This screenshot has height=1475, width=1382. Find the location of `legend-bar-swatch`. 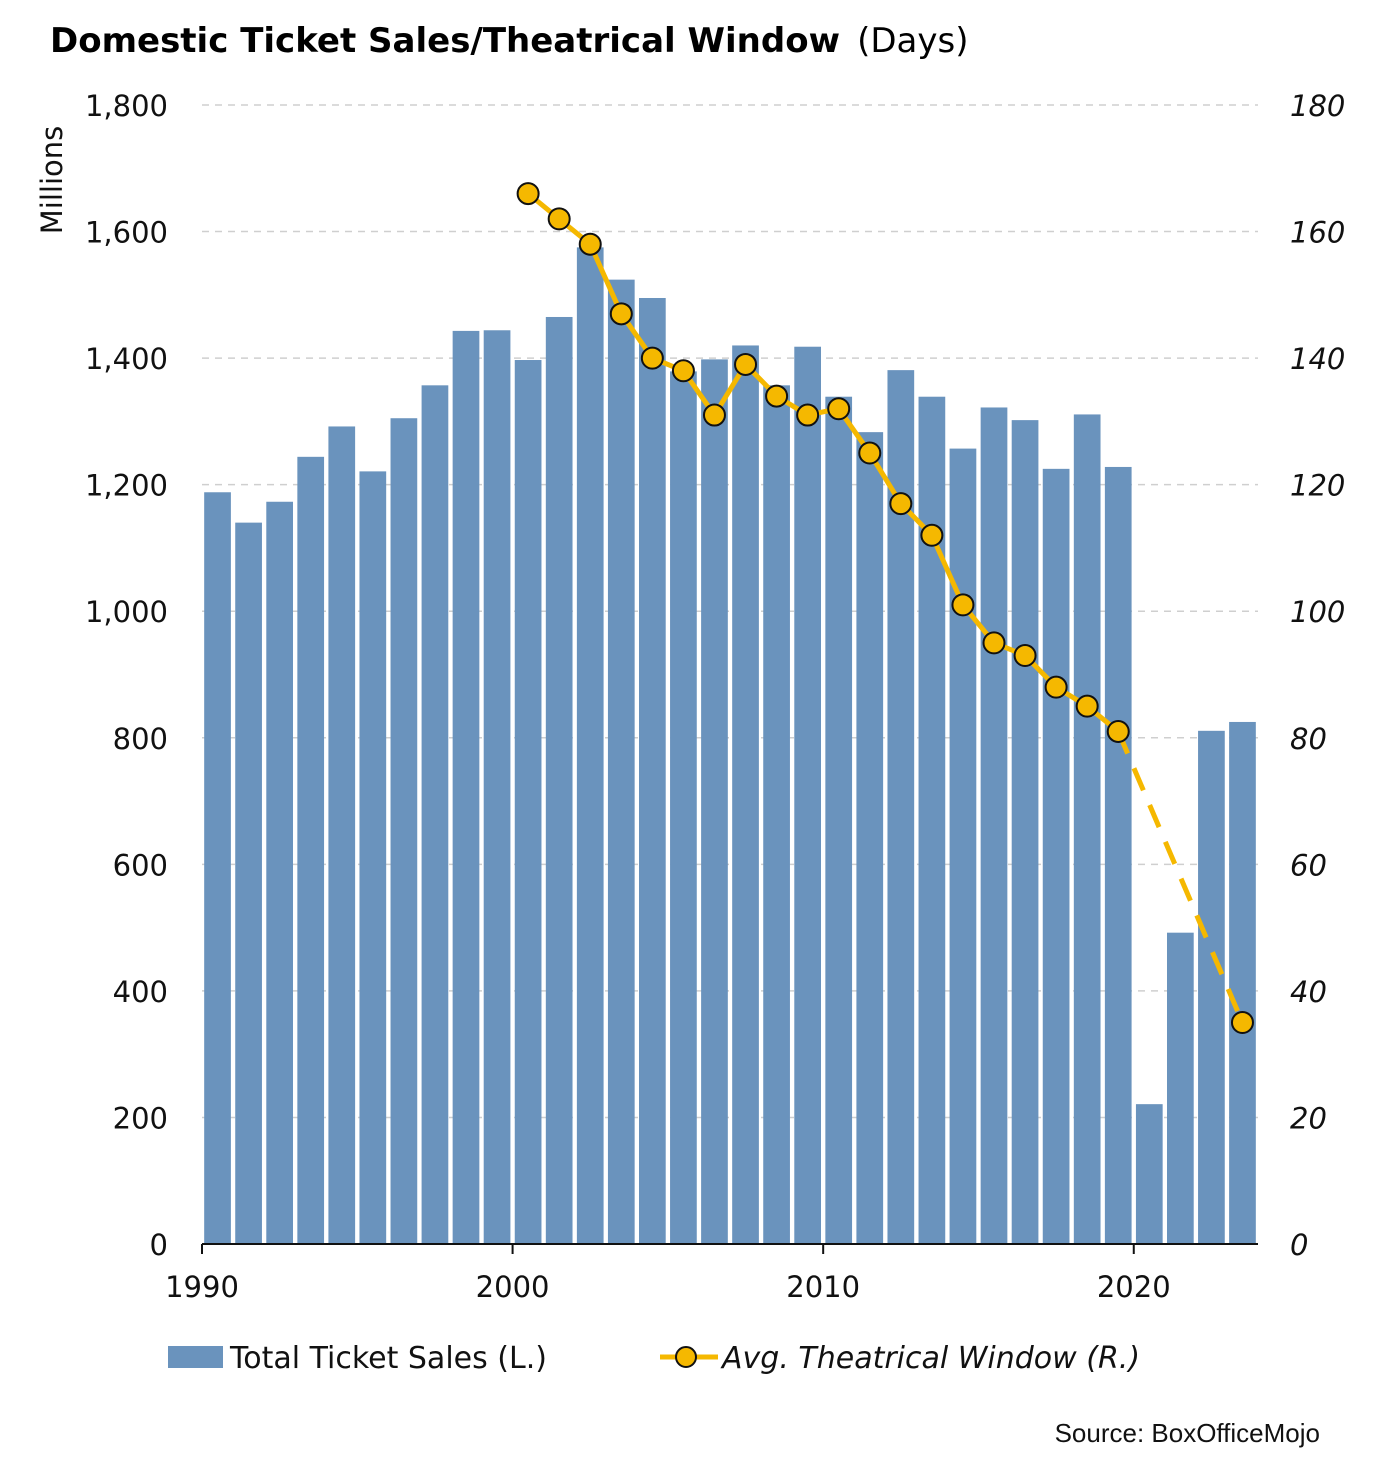

legend-bar-swatch is located at coordinates (195, 1357).